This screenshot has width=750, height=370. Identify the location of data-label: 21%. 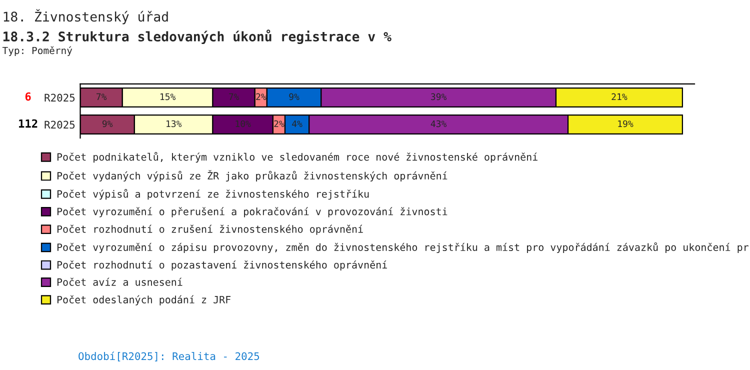
(620, 96).